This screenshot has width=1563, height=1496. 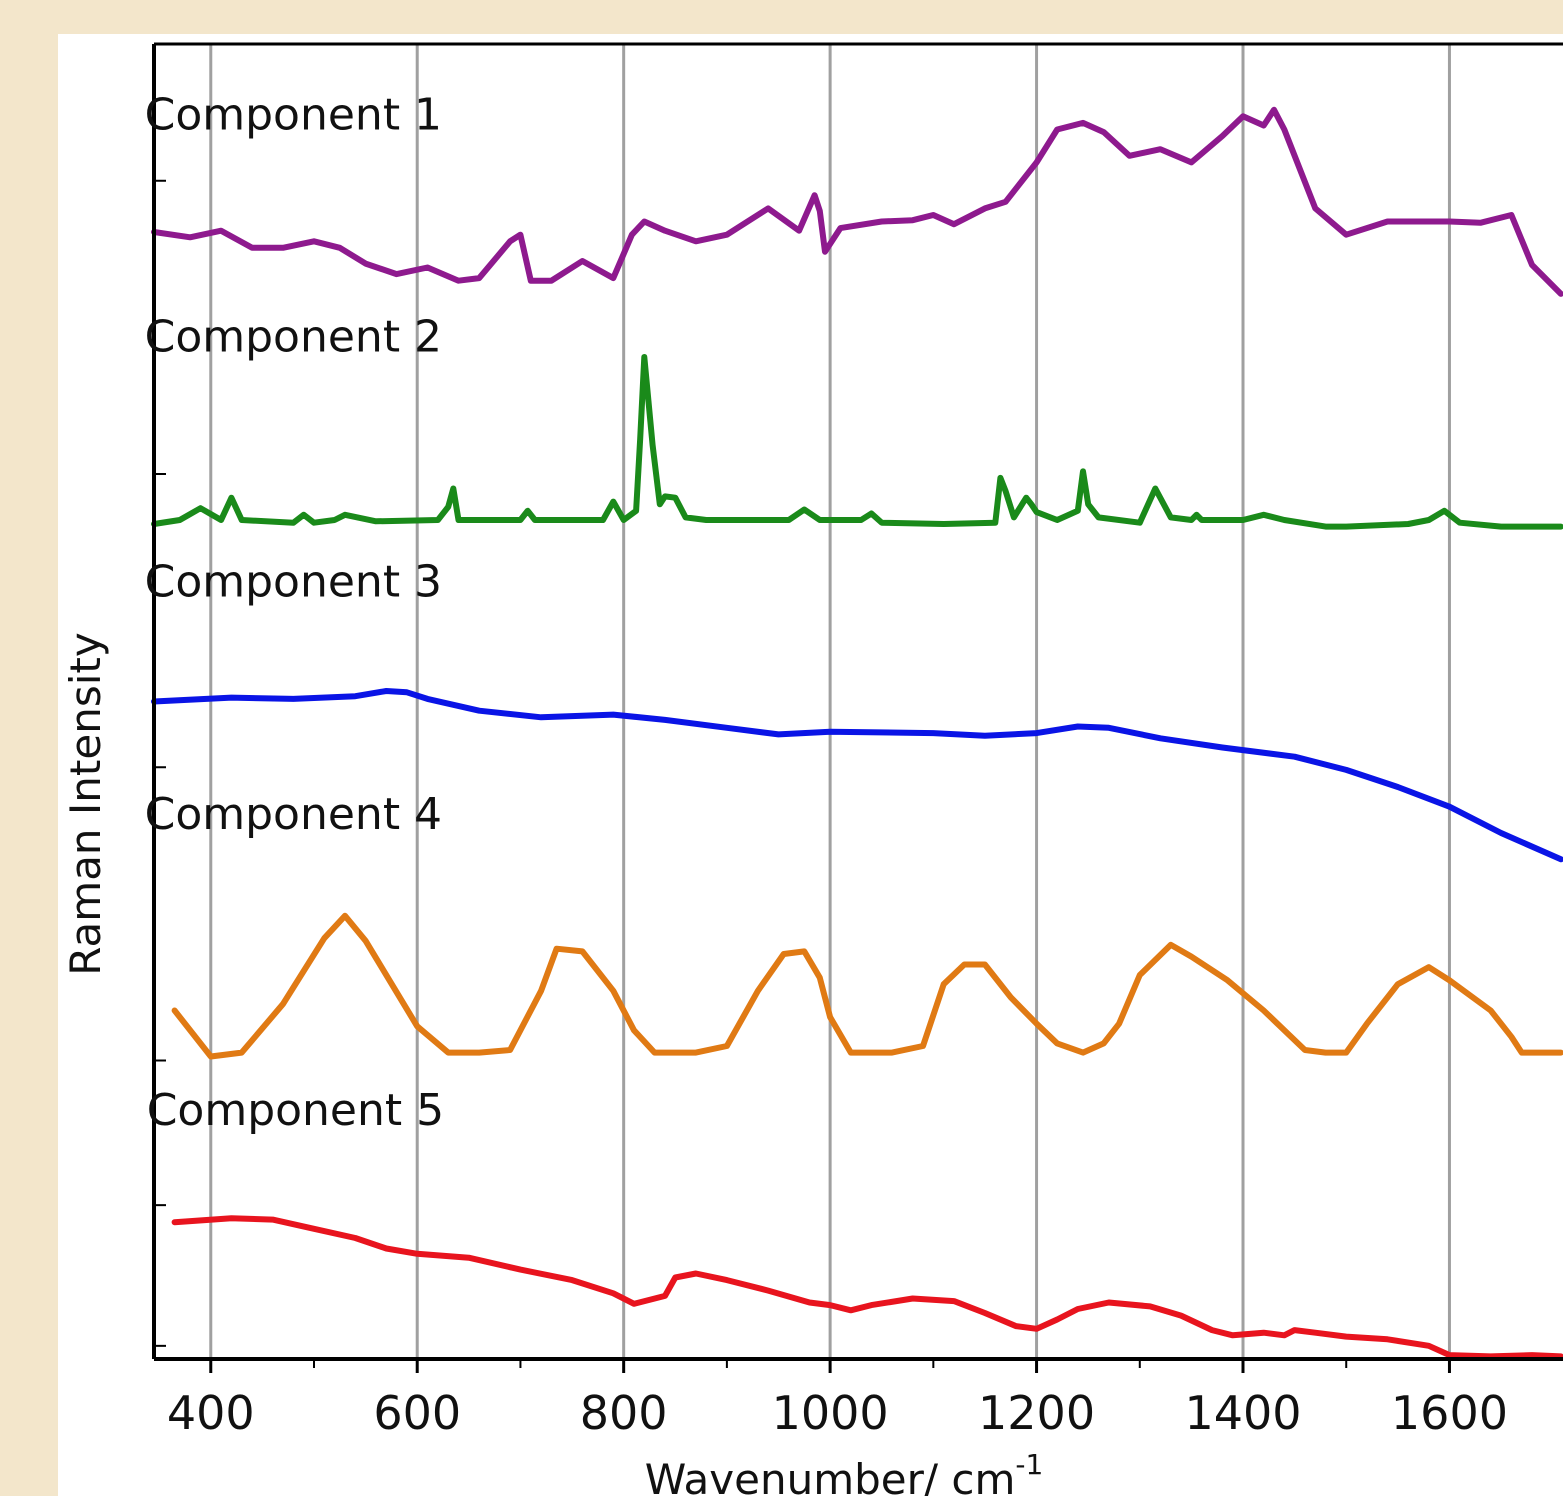 I want to click on x-tick-label-800: 800, so click(x=624, y=1413).